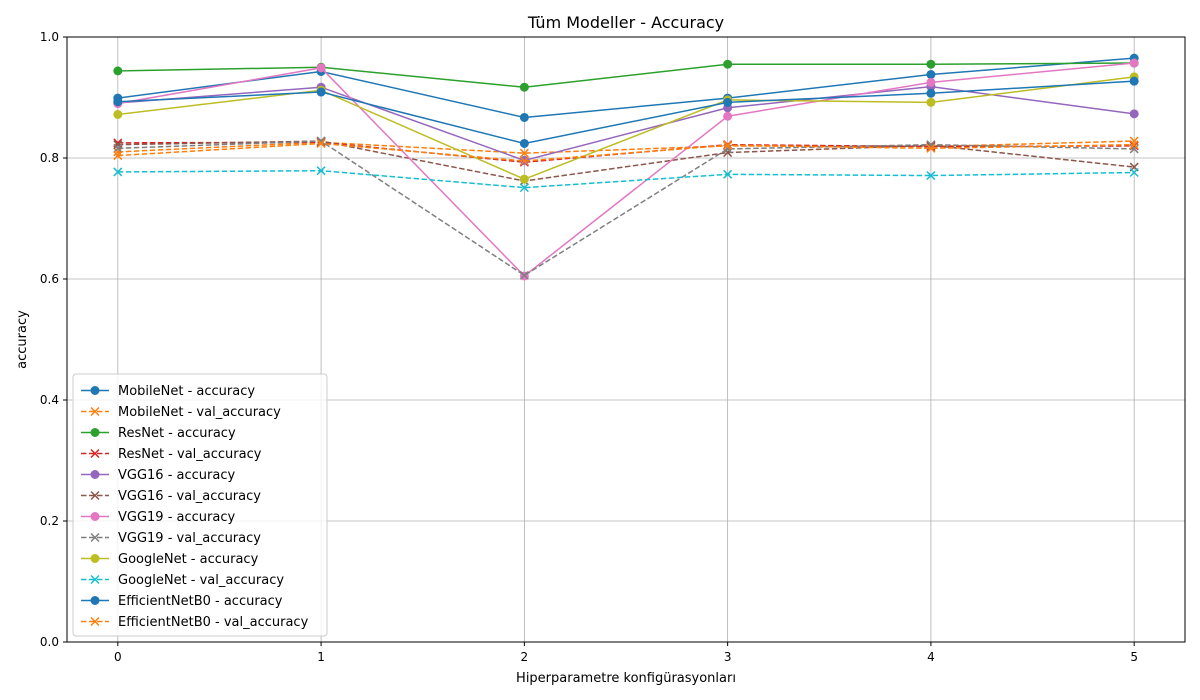 Image resolution: width=1200 pixels, height=700 pixels. What do you see at coordinates (176, 475) in the screenshot?
I see `legend-label: VGG16 - accuracy` at bounding box center [176, 475].